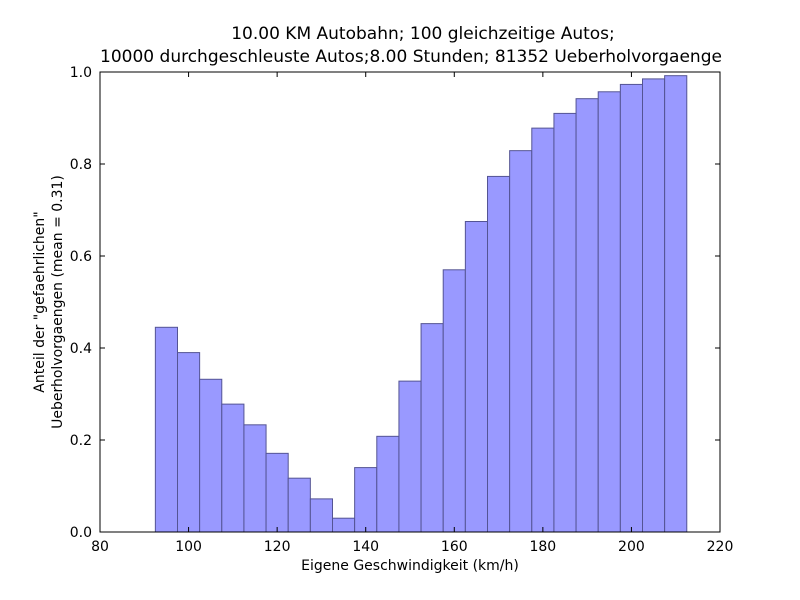 This screenshot has height=600, width=800. Describe the element at coordinates (188, 547) in the screenshot. I see `x-tick-label-1: 100` at that location.